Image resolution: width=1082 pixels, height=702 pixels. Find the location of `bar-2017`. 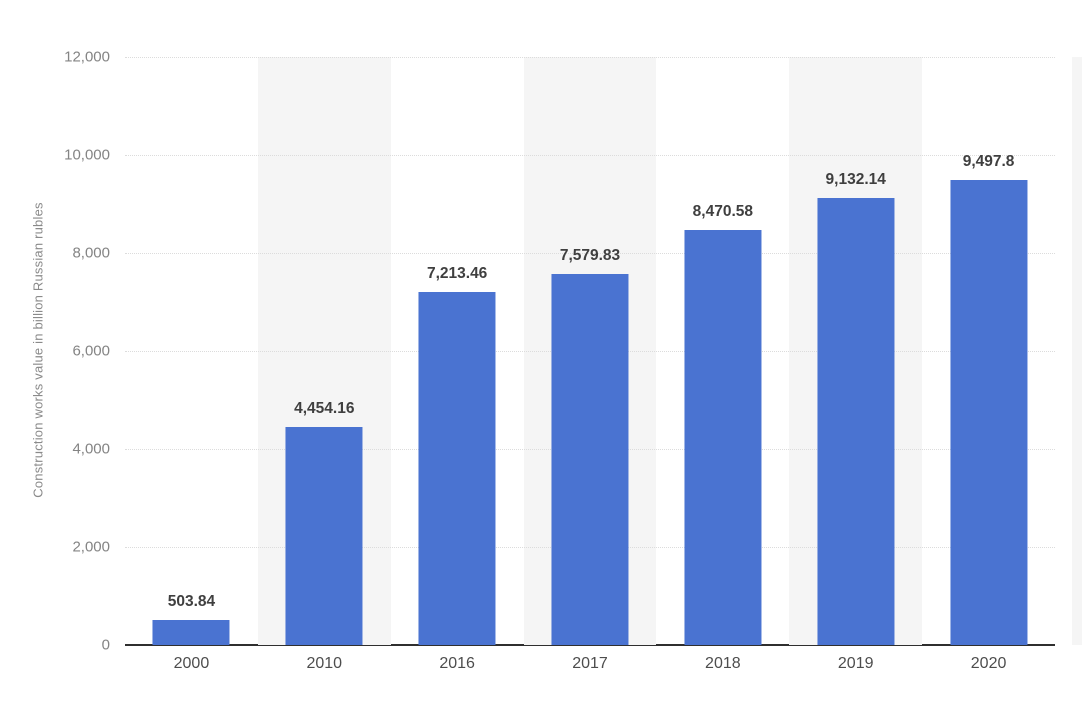

bar-2017 is located at coordinates (590, 459).